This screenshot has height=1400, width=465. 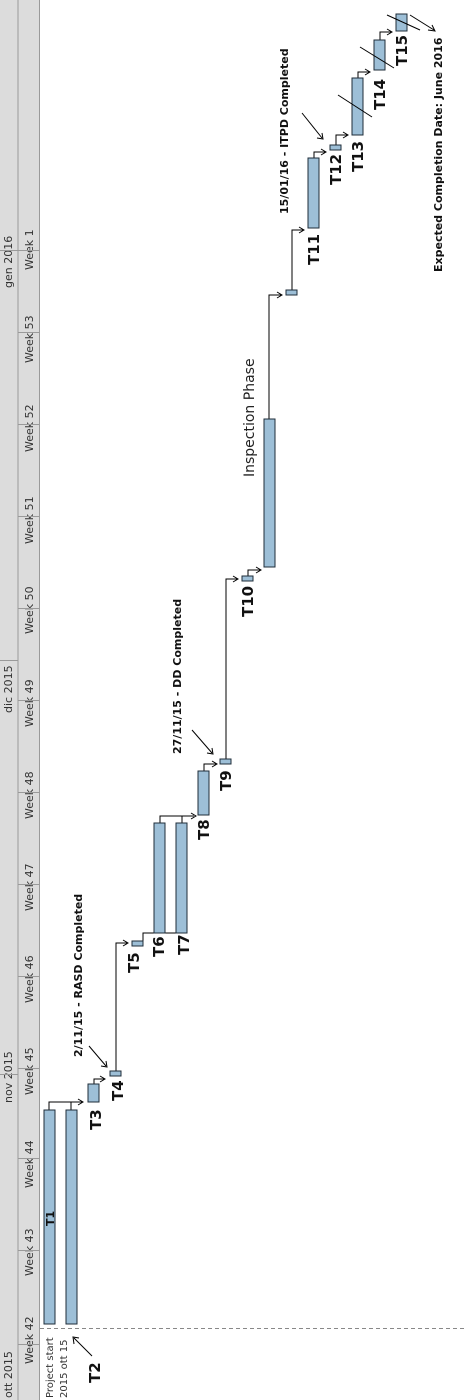 I want to click on connector-inspection-milestone, so click(x=275, y=357).